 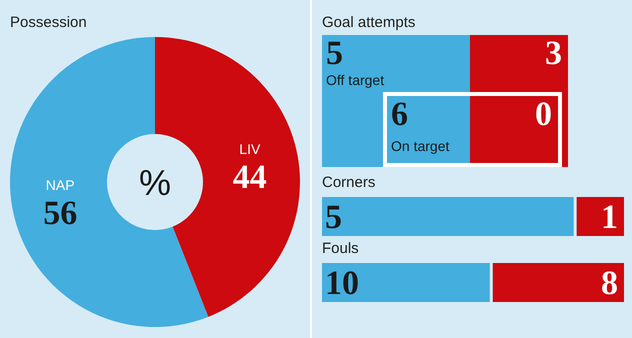 I want to click on slice-label: NAP, so click(x=60, y=185).